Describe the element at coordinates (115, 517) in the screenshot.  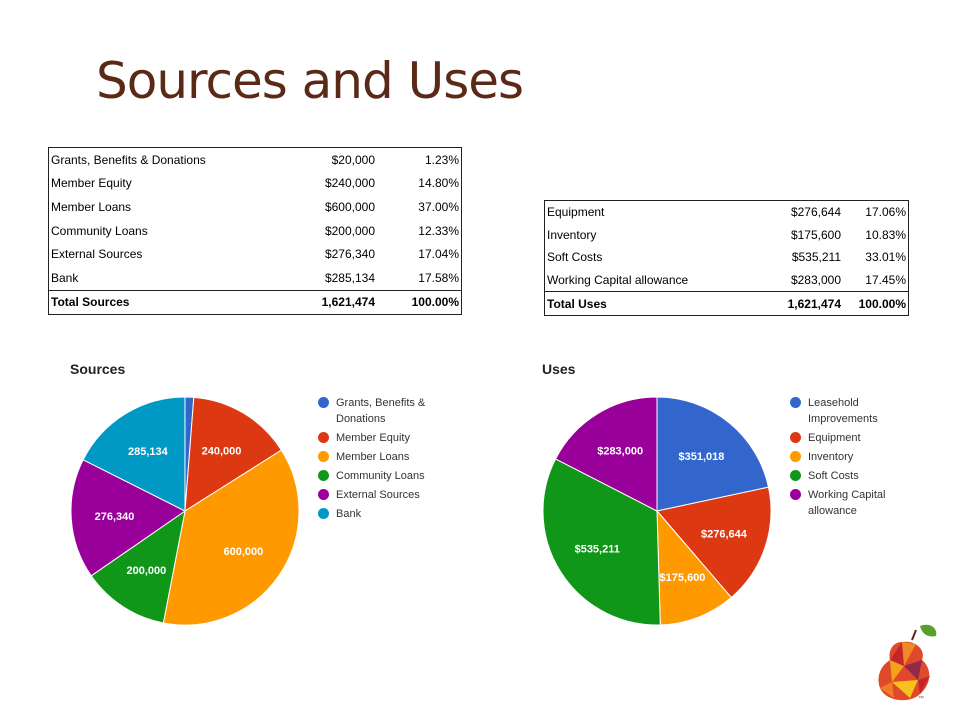
I see `pie-data-label: 276,340` at that location.